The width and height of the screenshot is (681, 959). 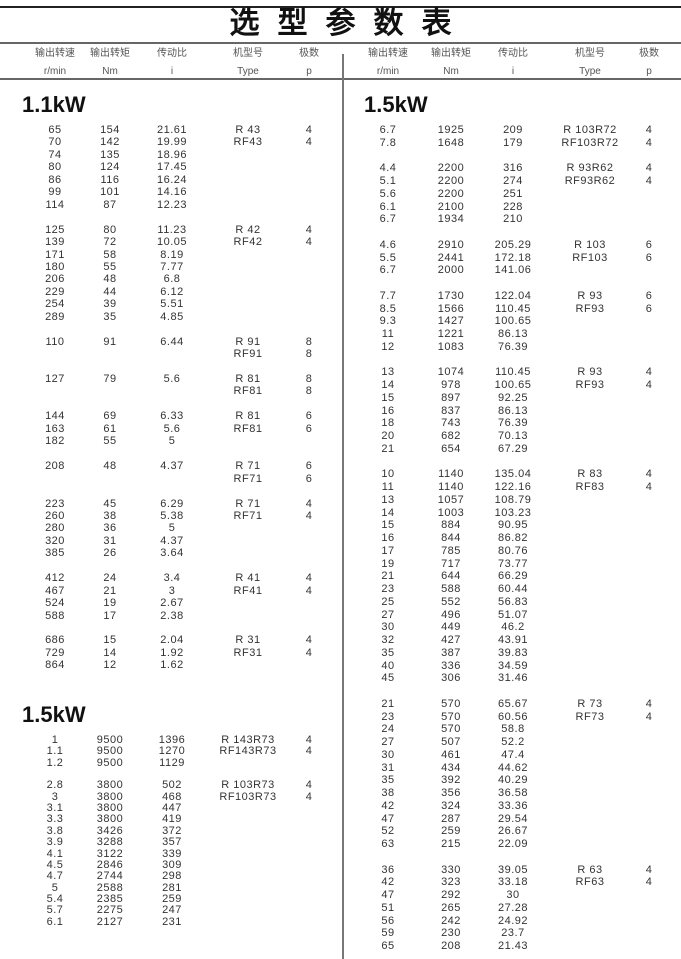 I want to click on column-header-unit: i, so click(x=172, y=71).